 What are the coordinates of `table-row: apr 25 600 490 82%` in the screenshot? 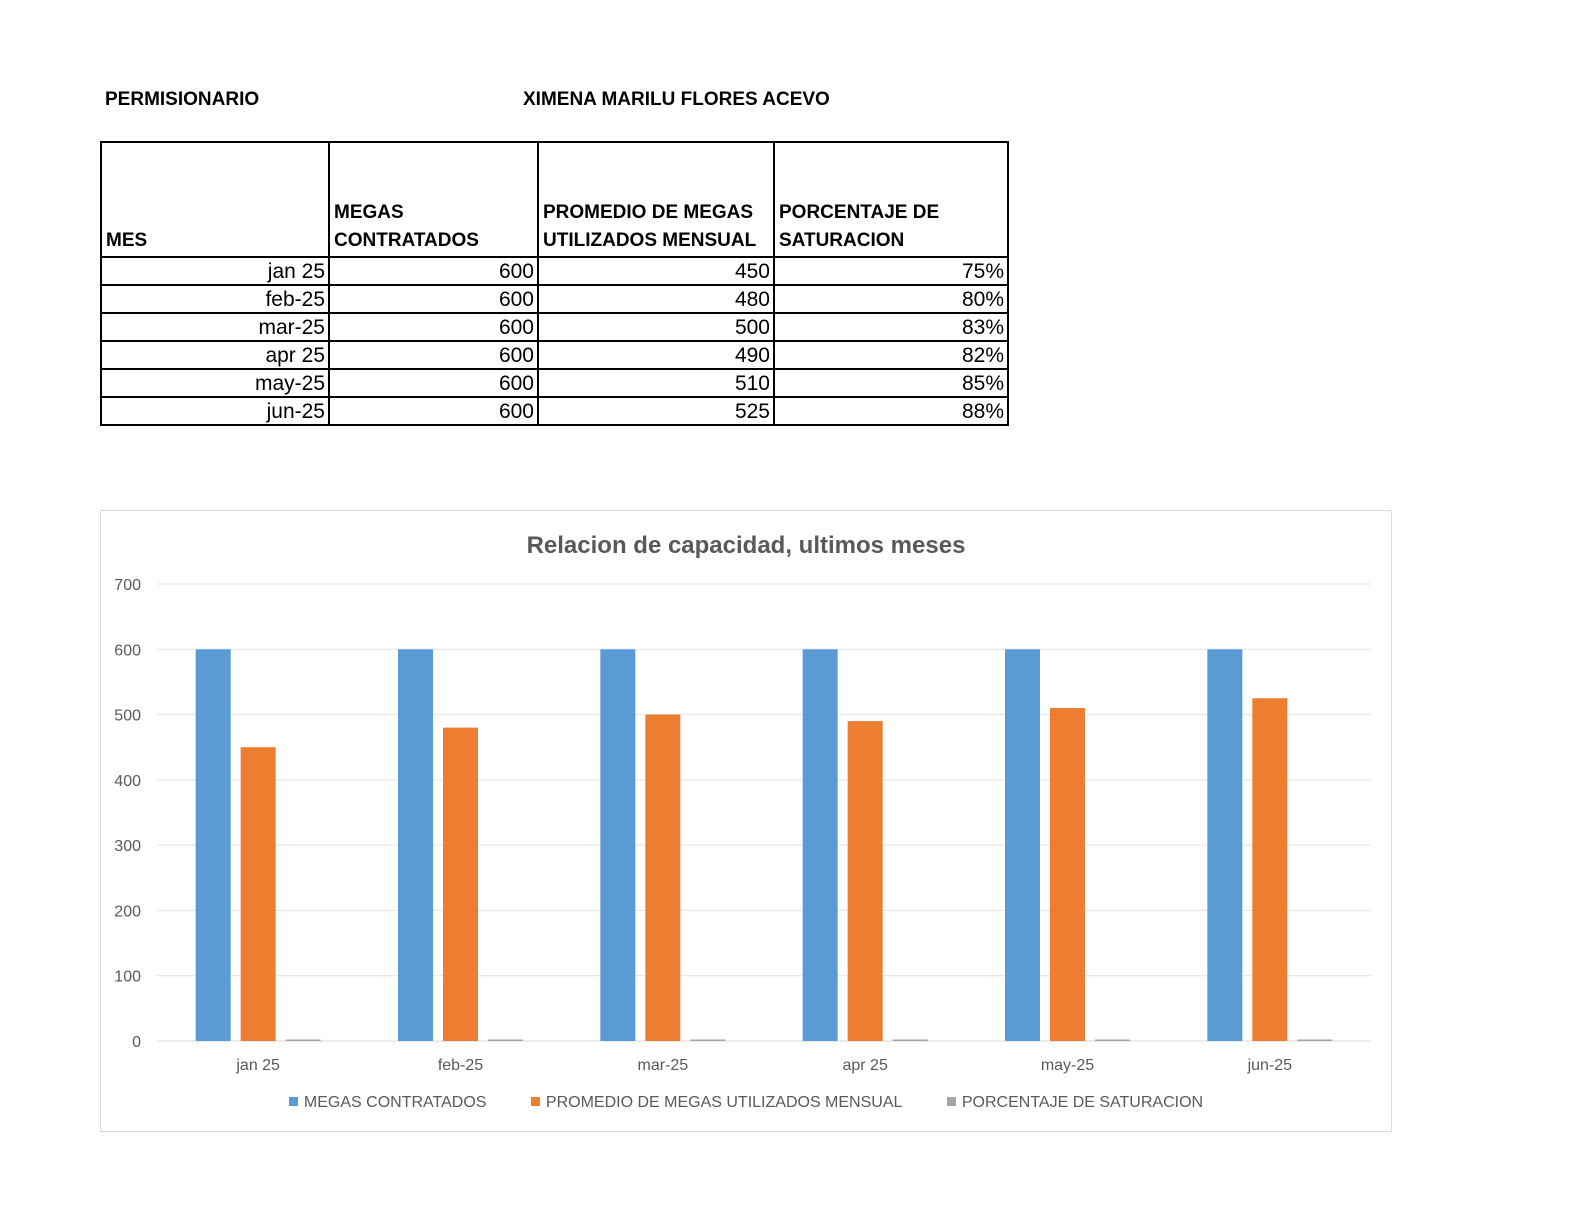 It's located at (554, 355).